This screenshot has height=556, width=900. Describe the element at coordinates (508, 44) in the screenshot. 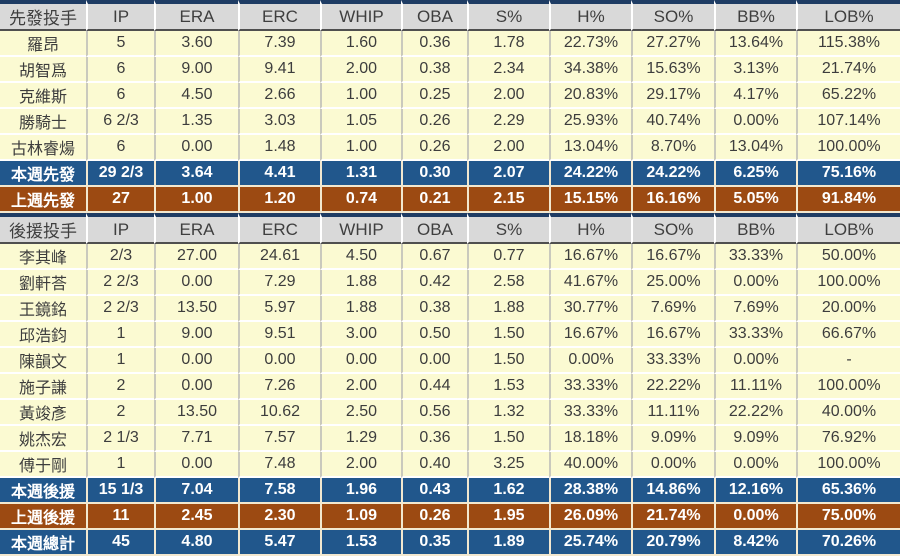

I see `stat-cell: 1.78` at that location.